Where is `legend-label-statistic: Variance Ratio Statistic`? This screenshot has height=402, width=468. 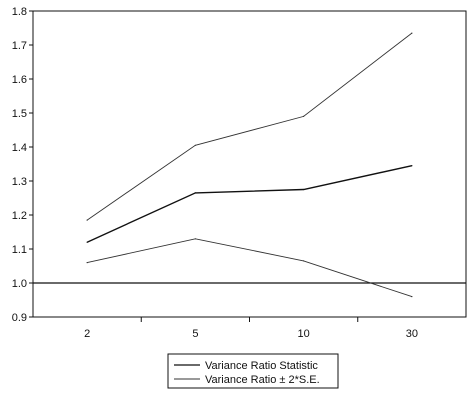
legend-label-statistic: Variance Ratio Statistic is located at coordinates (261, 366).